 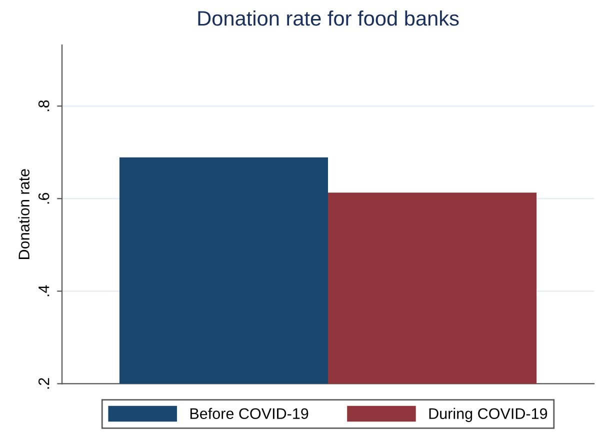 I want to click on legend-label: Before COVID-19, so click(x=249, y=414).